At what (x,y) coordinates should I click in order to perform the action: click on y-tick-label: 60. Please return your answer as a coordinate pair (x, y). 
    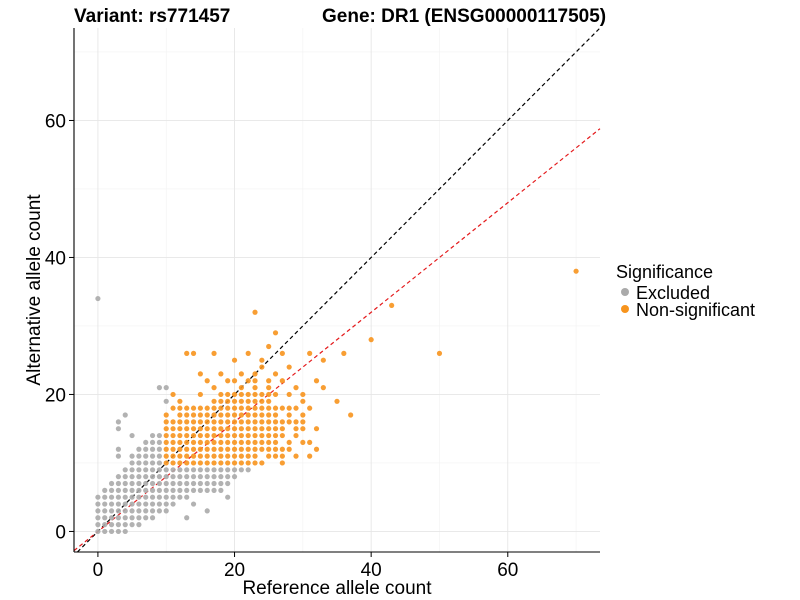
    Looking at the image, I should click on (55, 121).